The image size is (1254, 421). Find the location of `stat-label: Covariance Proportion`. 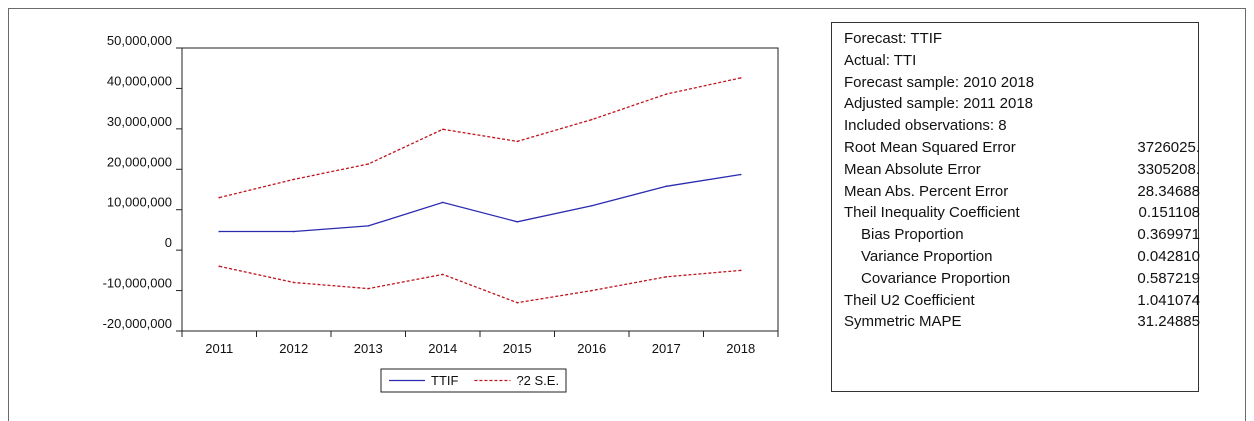

stat-label: Covariance Proportion is located at coordinates (936, 278).